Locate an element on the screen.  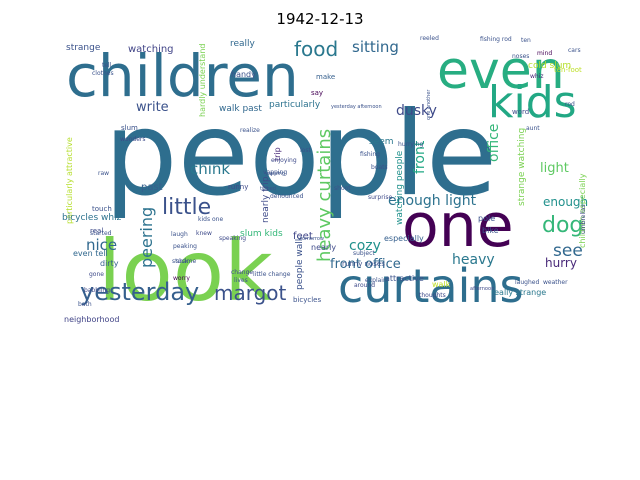
cloud-word-even: even is located at coordinates (501, 71).